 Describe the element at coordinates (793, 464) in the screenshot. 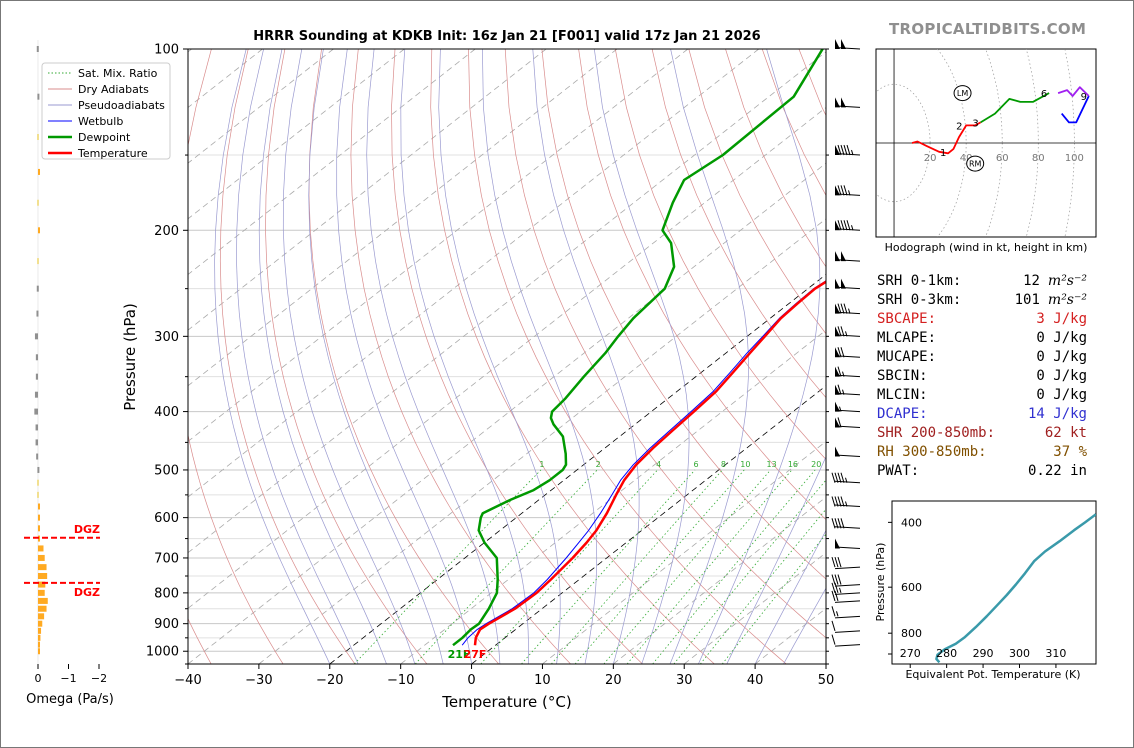

I see `mixing-ratio-label: 16` at that location.